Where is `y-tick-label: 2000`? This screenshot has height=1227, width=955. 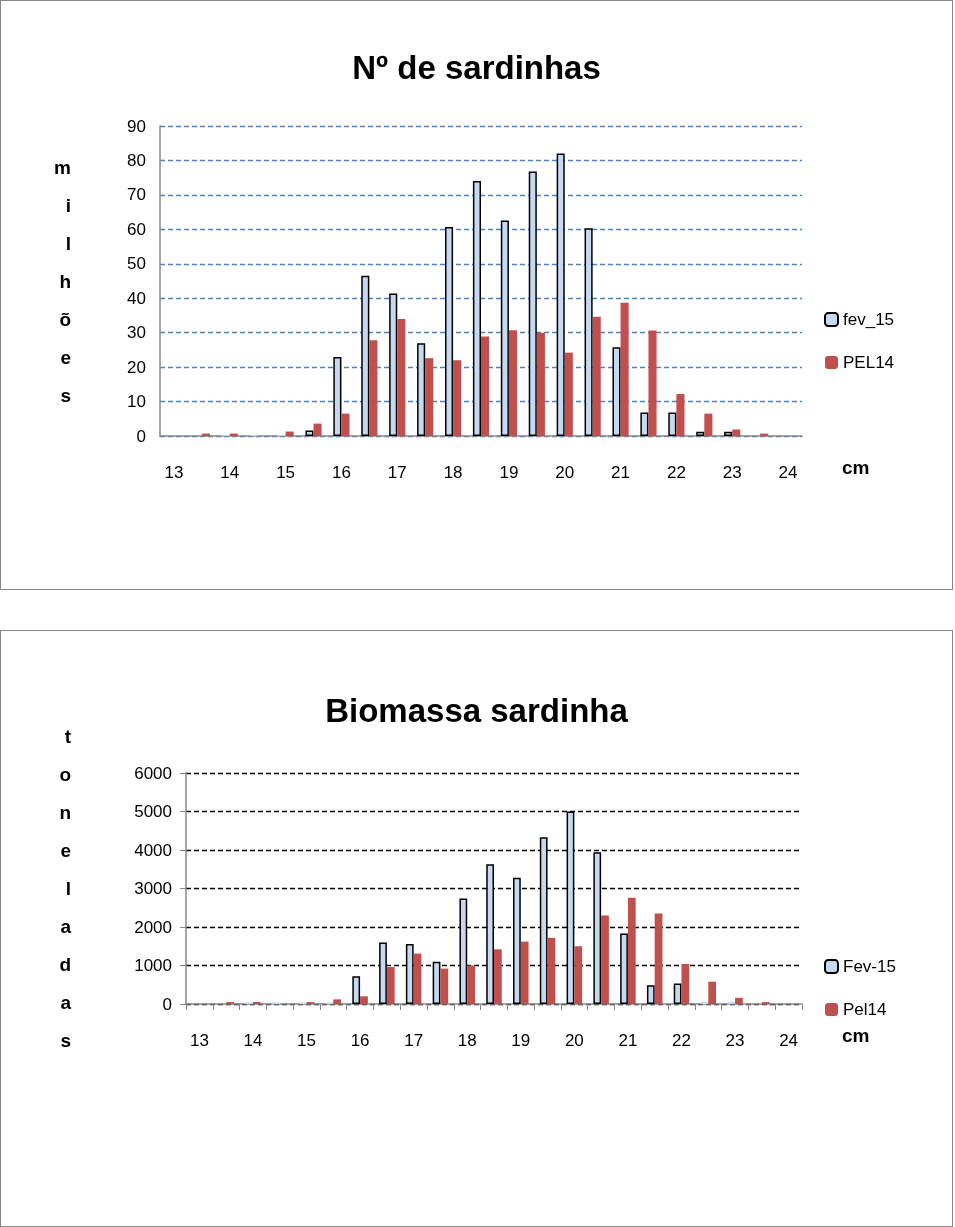
y-tick-label: 2000 is located at coordinates (153, 927).